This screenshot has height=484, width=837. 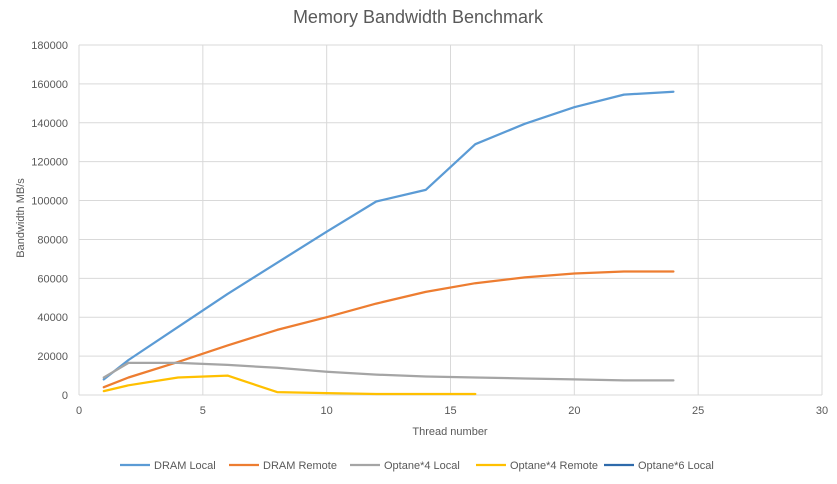 What do you see at coordinates (21, 218) in the screenshot?
I see `y-axis-title: Bandwidth MB/s` at bounding box center [21, 218].